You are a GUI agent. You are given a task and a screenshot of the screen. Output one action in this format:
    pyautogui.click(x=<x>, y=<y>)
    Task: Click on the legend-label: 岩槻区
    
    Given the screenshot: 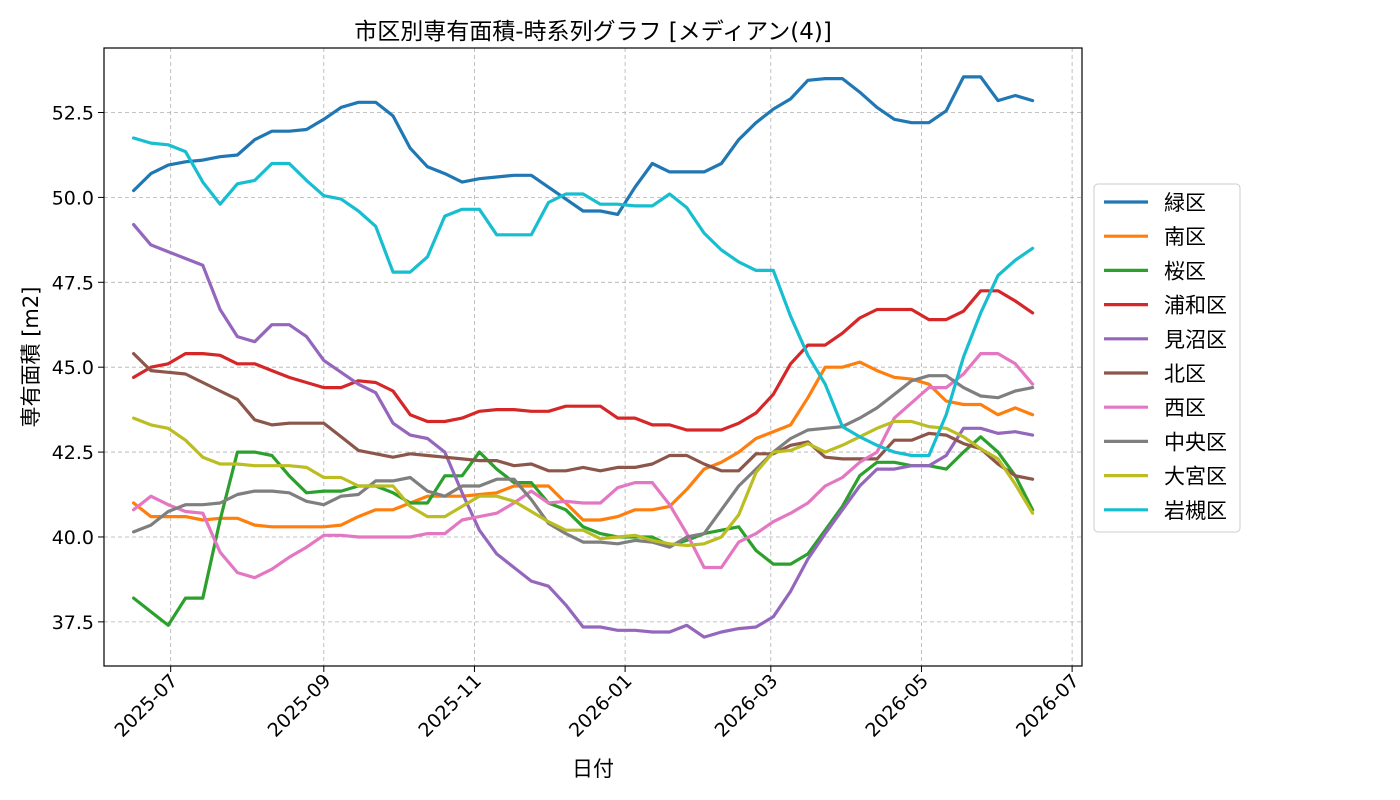 What is the action you would take?
    pyautogui.click(x=1195, y=511)
    